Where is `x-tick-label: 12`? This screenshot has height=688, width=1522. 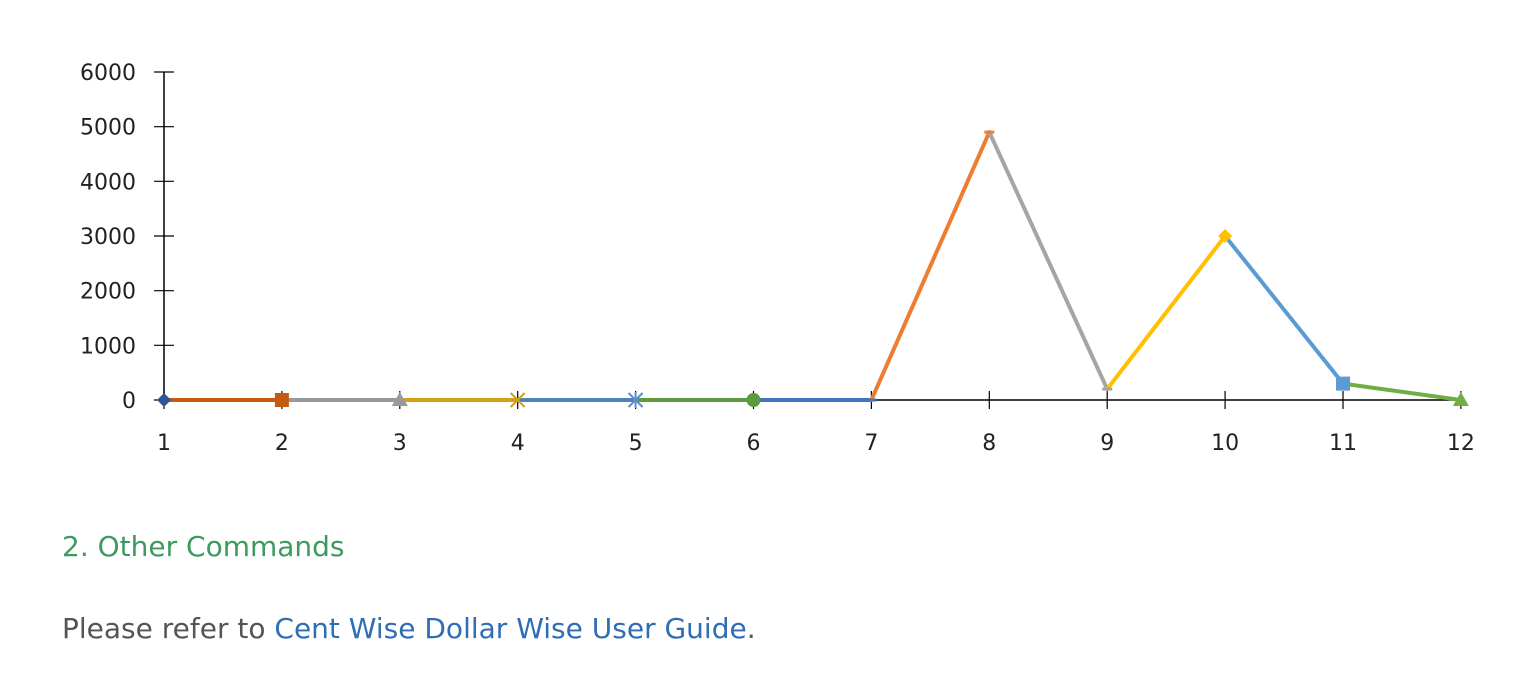 x-tick-label: 12 is located at coordinates (1461, 443).